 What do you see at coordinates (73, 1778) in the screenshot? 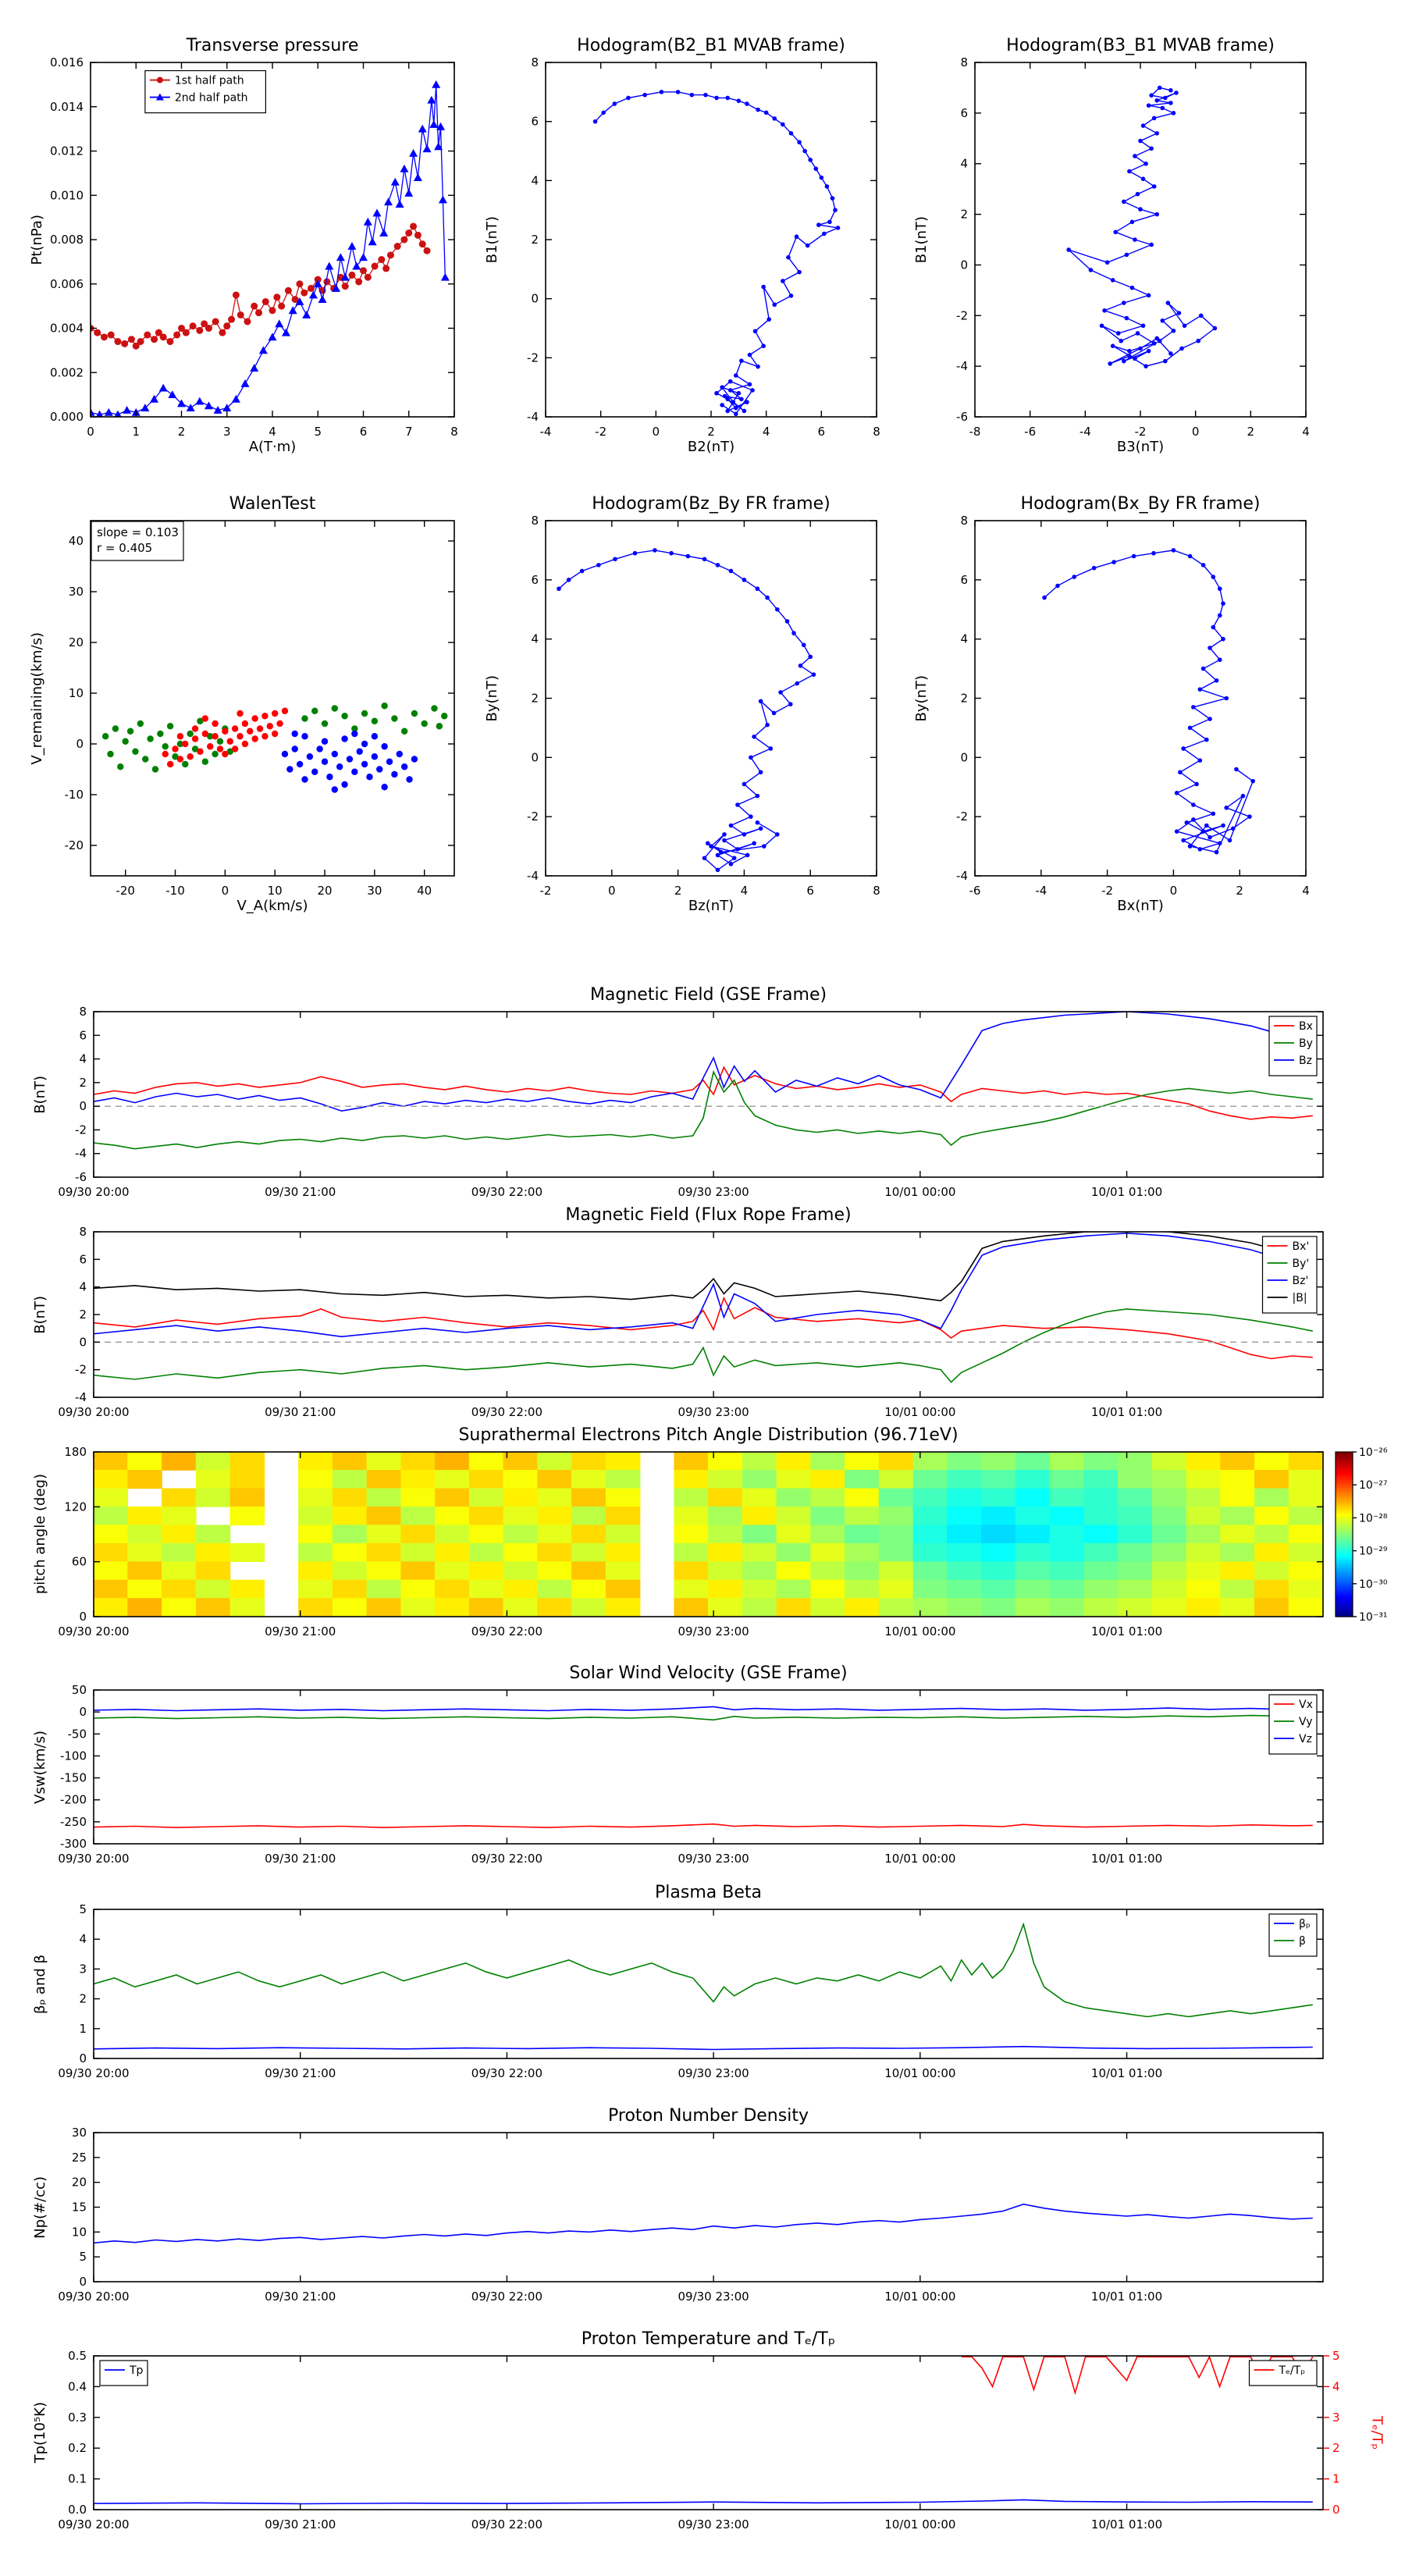
I see `svg-text: -150` at bounding box center [73, 1778].